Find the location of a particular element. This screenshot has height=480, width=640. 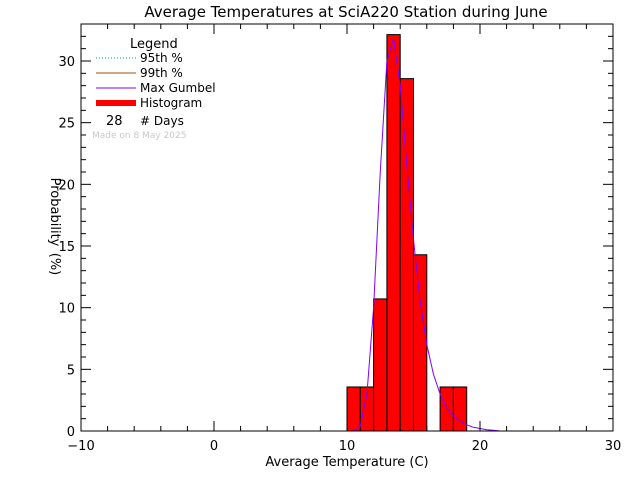

y-axis-unit: (%) is located at coordinates (54, 264).